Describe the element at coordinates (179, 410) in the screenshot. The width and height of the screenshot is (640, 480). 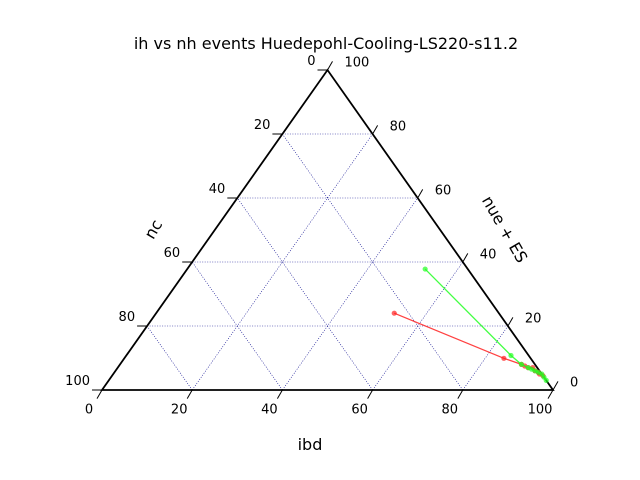
I see `bottom-tick-label: 20` at that location.